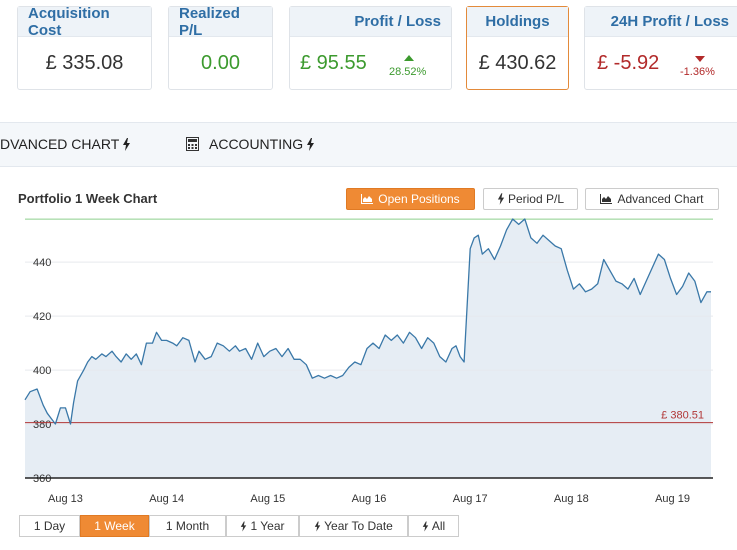  What do you see at coordinates (438, 526) in the screenshot?
I see `range-label: All` at bounding box center [438, 526].